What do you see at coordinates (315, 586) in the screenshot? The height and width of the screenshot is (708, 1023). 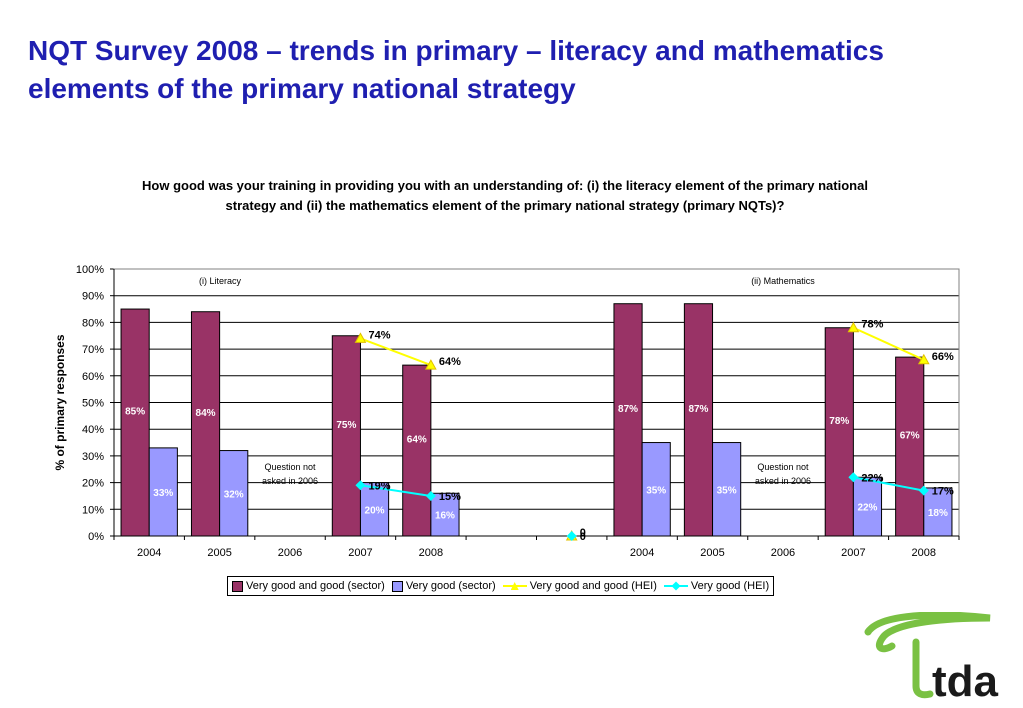 I see `legend-label: Very good and good (sector)` at bounding box center [315, 586].